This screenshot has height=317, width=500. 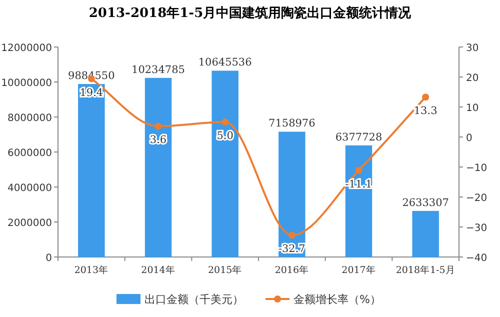 What do you see at coordinates (359, 270) in the screenshot?
I see `x-tick-label: 2017年` at bounding box center [359, 270].